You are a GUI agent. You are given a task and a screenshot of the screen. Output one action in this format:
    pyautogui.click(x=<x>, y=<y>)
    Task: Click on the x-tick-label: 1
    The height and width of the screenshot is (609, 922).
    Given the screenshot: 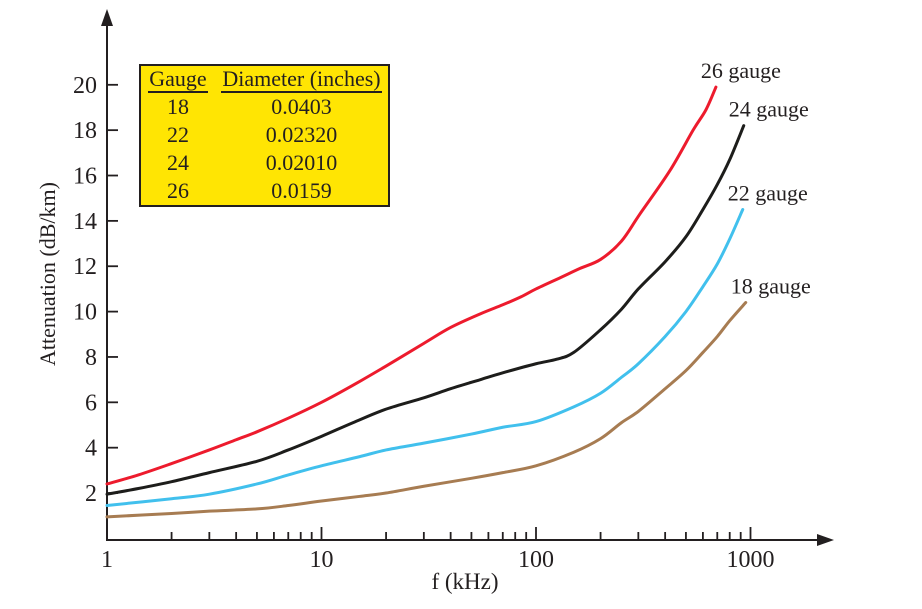 What is the action you would take?
    pyautogui.click(x=107, y=560)
    